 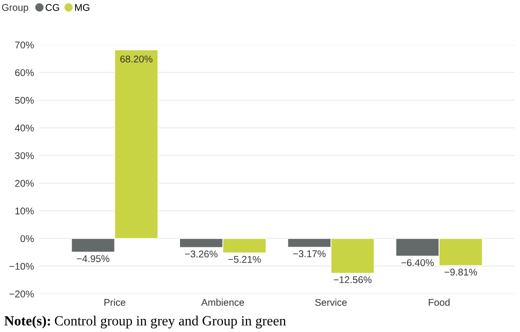 I want to click on data-label: −12.56%, so click(x=353, y=280).